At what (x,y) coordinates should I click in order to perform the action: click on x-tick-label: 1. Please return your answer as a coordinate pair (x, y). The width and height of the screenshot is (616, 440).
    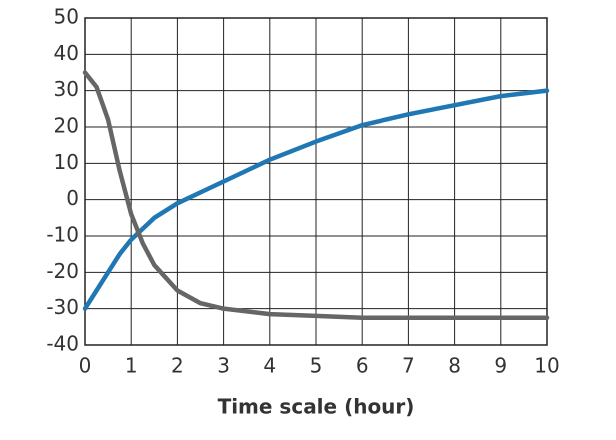
    Looking at the image, I should click on (131, 366).